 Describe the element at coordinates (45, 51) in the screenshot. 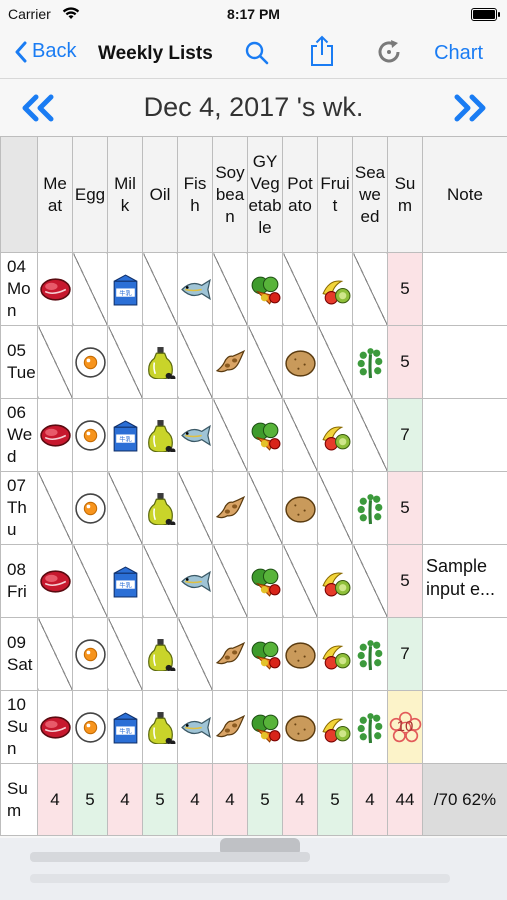

I see `back-button: Back` at that location.